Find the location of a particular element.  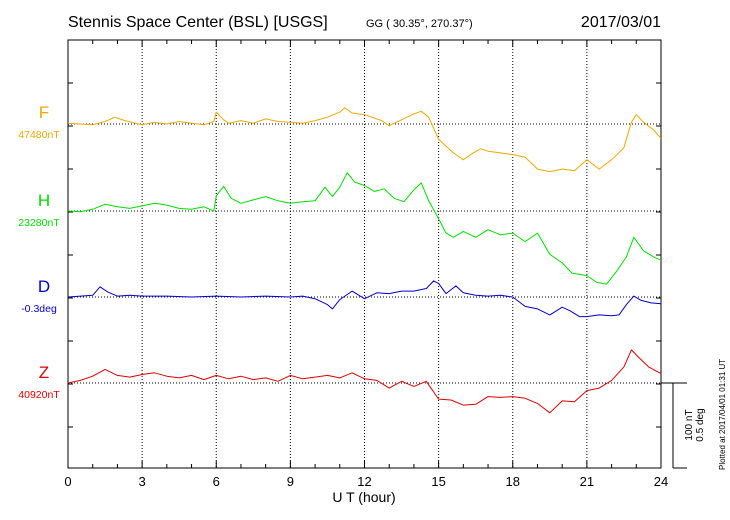

series-labels: F 47480nT H 23280nT D -0.3deg Z 40920nT is located at coordinates (39, 252).